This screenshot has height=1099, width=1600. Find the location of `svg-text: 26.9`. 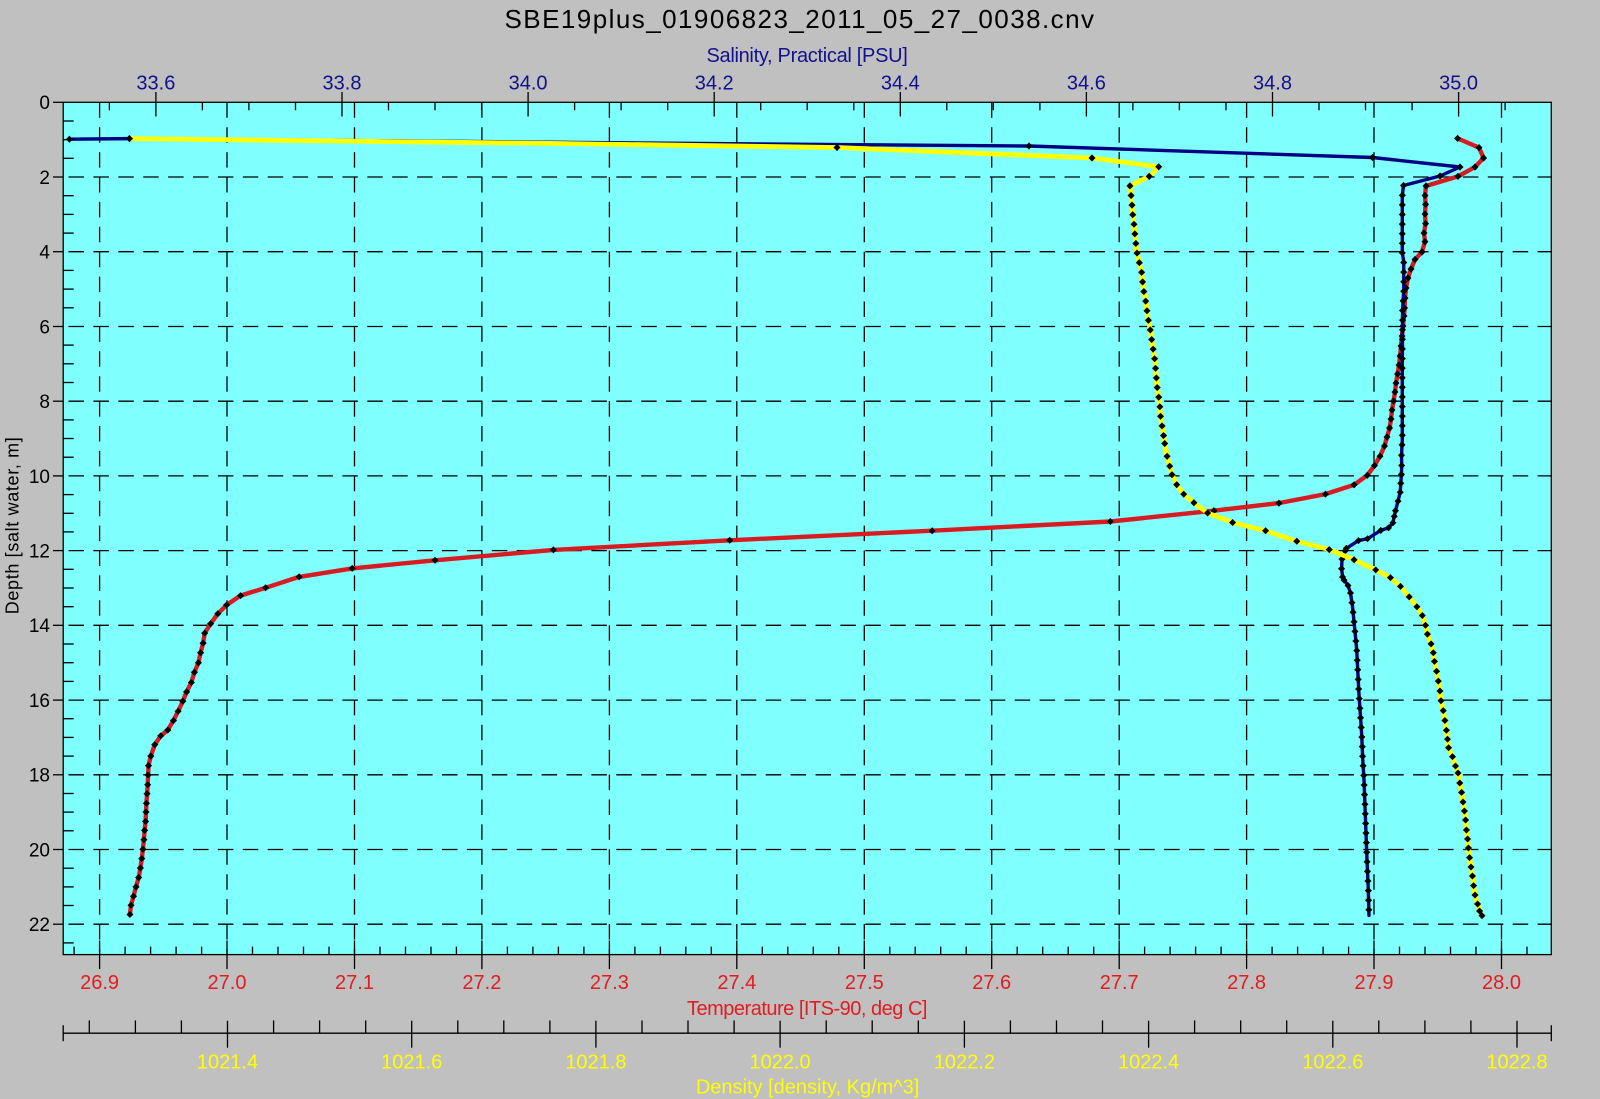

svg-text: 26.9 is located at coordinates (99, 983).